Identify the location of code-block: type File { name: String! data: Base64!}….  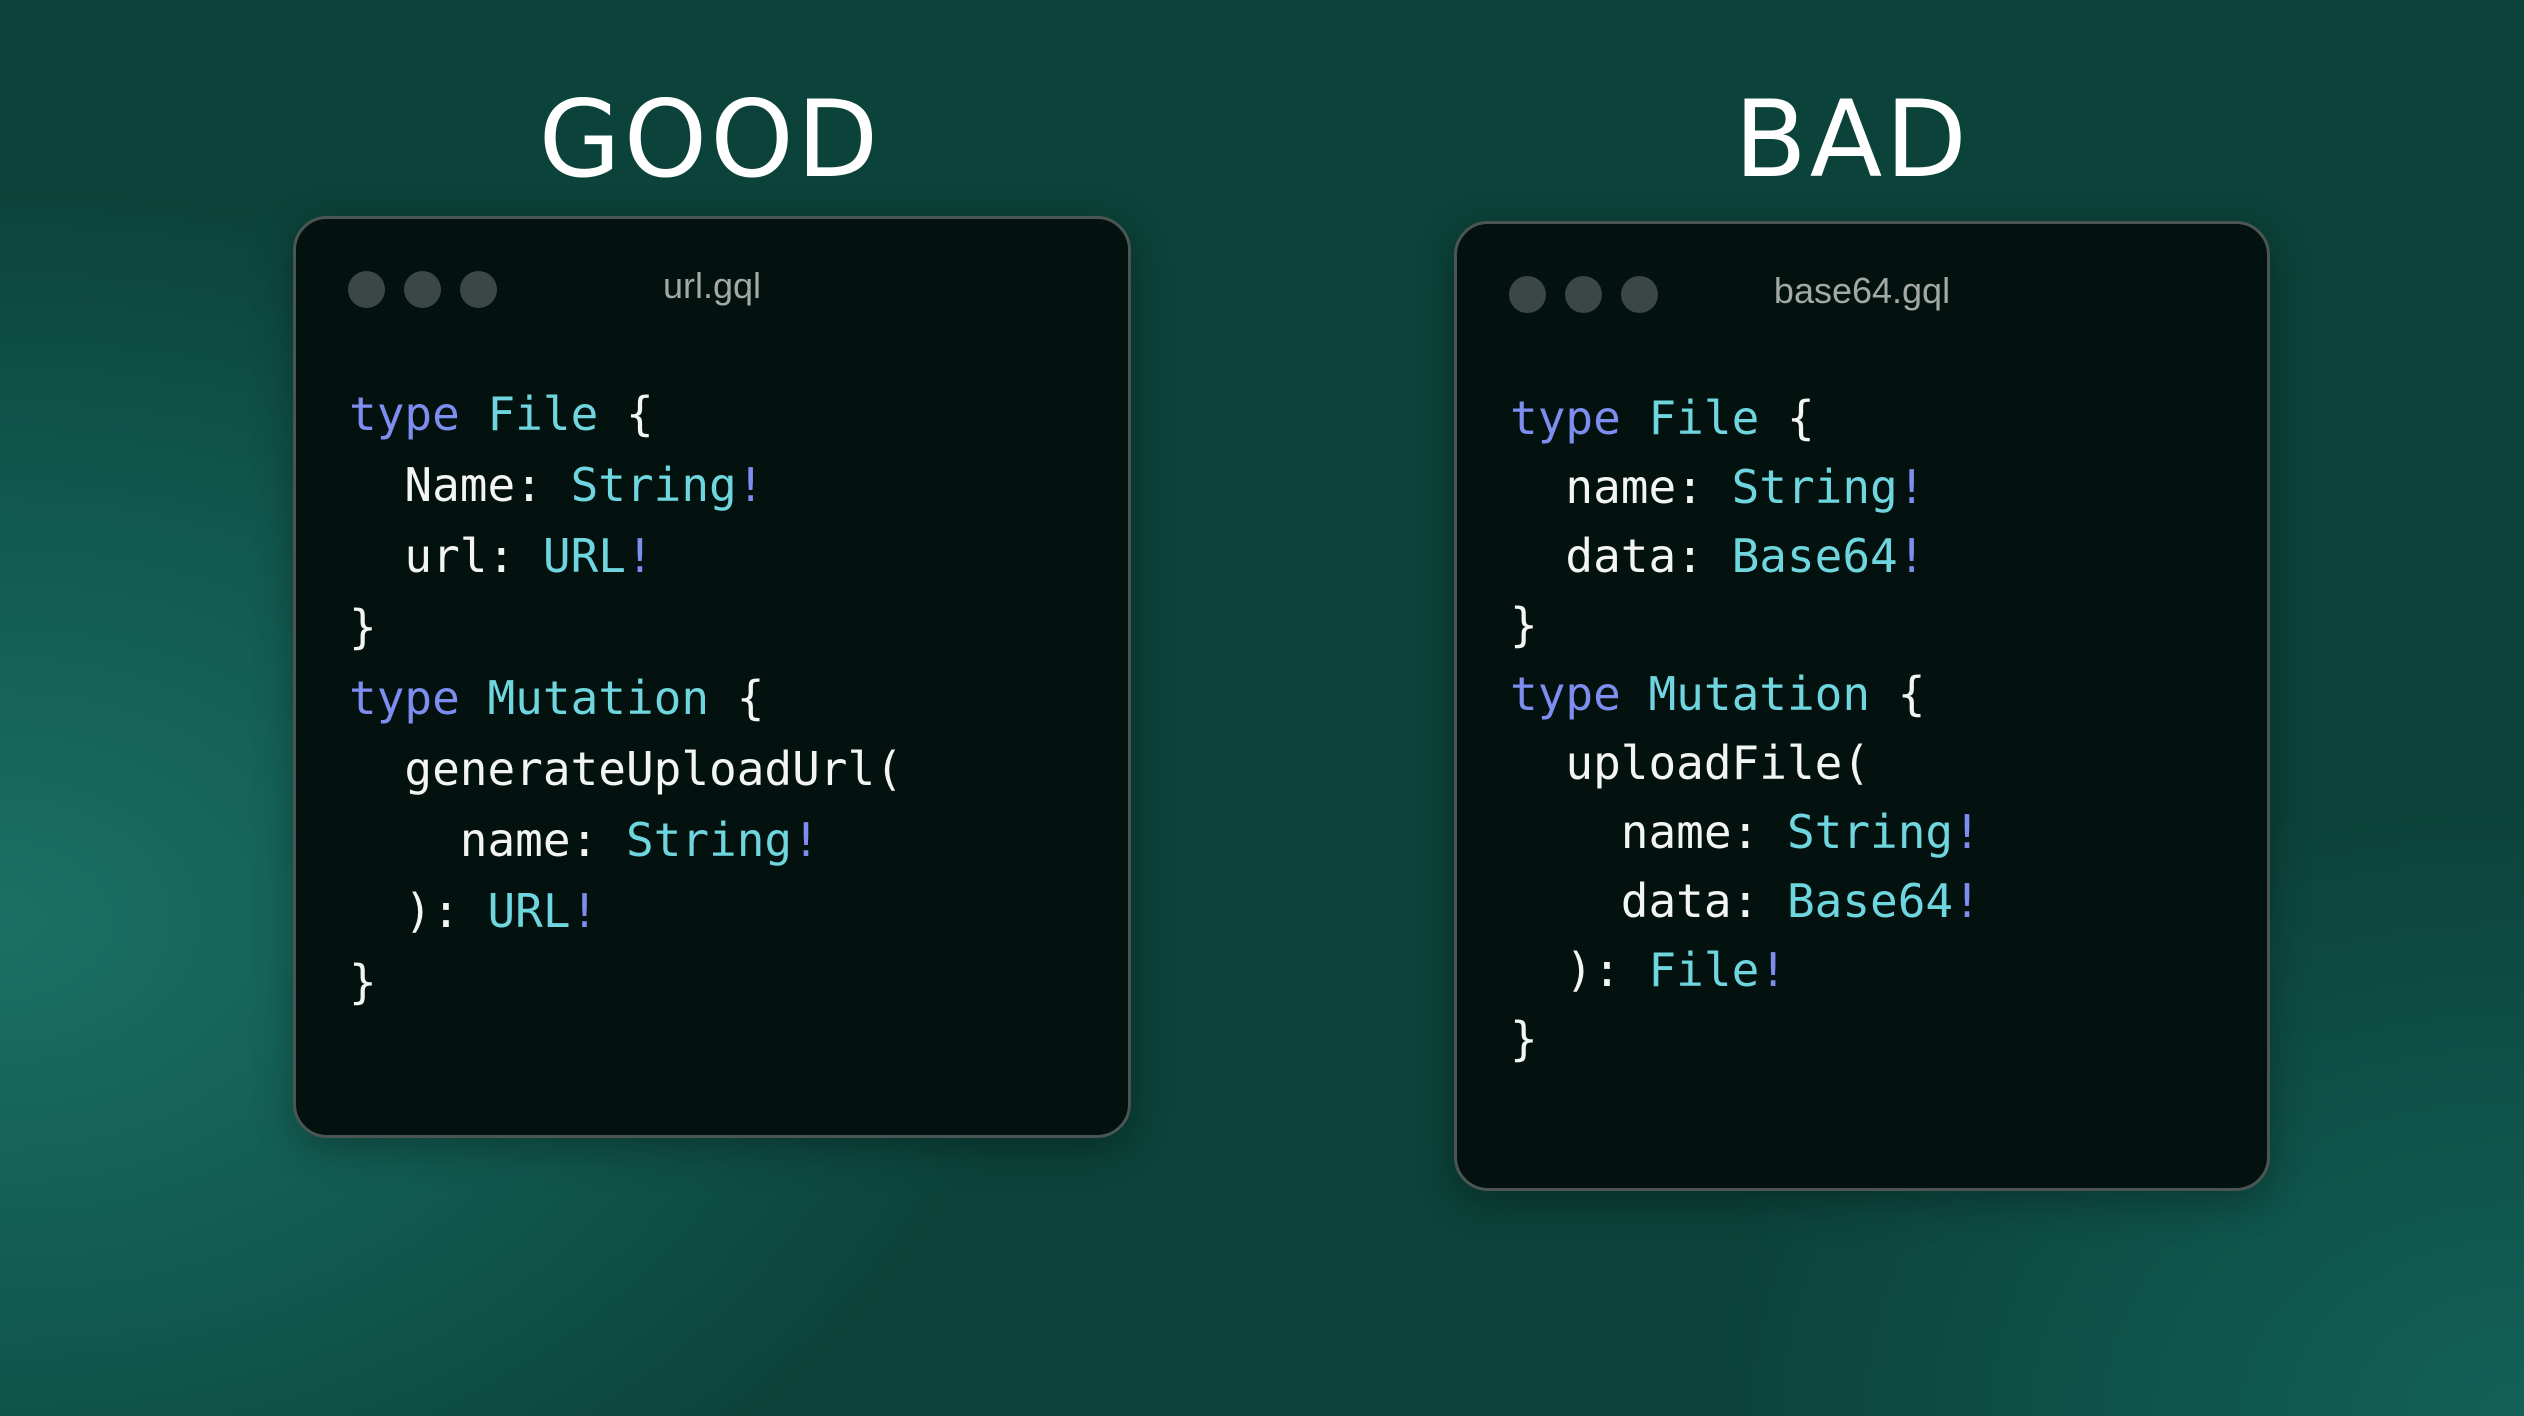
(1745, 729).